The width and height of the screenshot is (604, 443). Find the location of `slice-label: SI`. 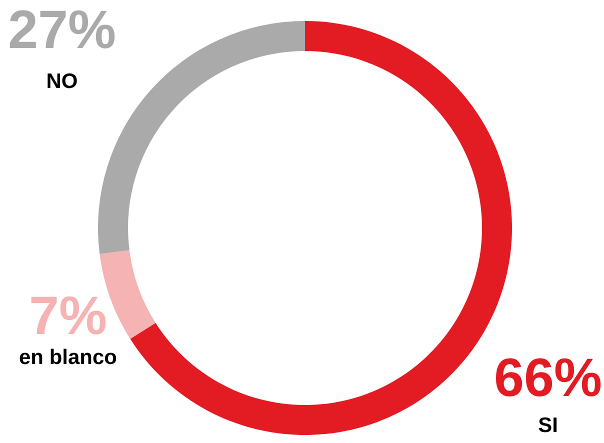

slice-label: SI is located at coordinates (548, 425).